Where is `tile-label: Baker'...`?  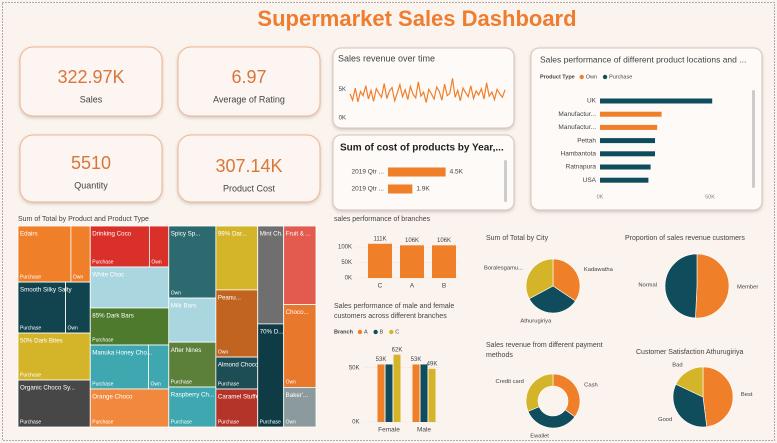 tile-label: Baker'... is located at coordinates (297, 395).